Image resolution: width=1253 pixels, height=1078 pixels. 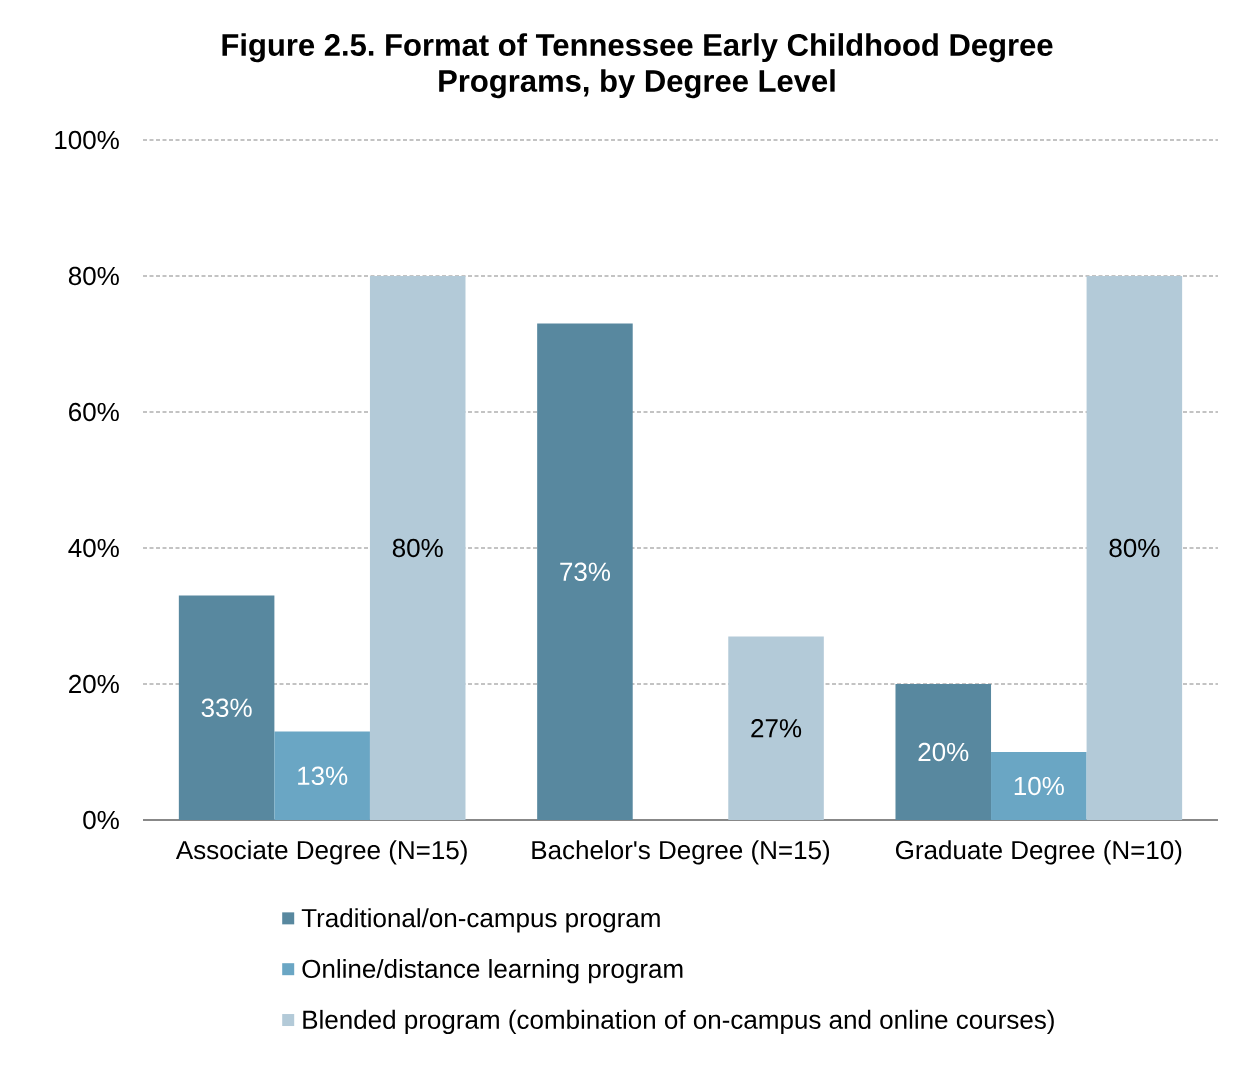 I want to click on chart-title: Figure 2.5. Format of Tennessee Early Childhood Degree Programs, by Degree Level, so click(x=637, y=66).